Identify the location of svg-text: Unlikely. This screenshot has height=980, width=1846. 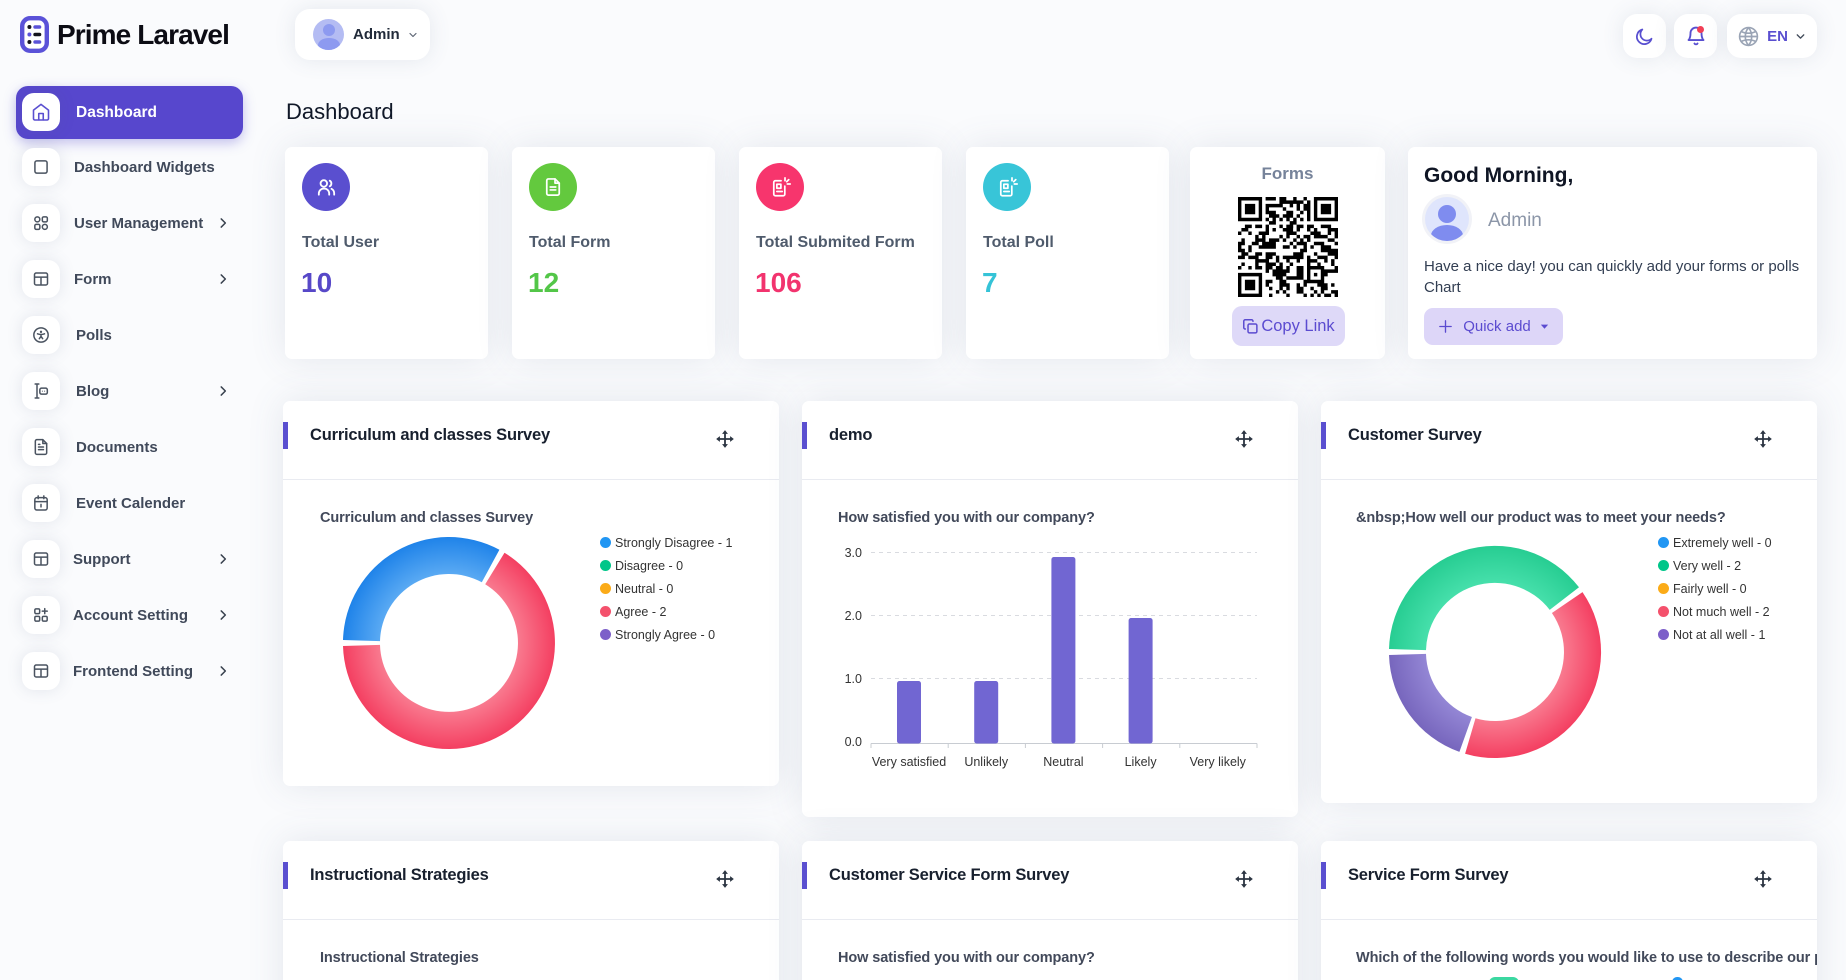
(986, 762).